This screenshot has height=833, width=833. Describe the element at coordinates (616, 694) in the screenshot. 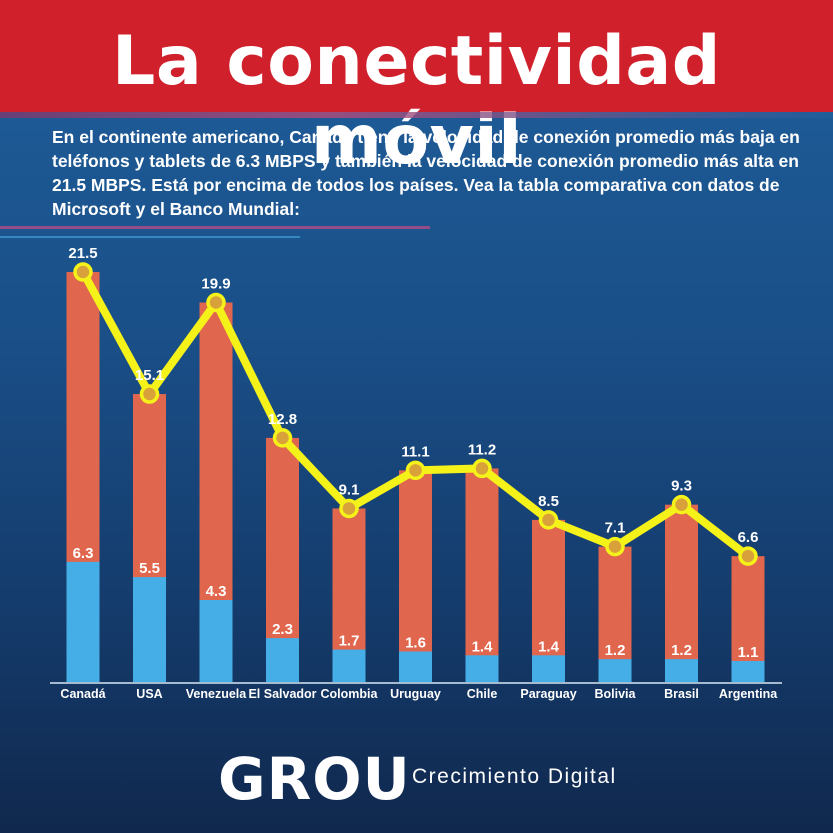

I see `x-tick-label: Bolivia` at that location.